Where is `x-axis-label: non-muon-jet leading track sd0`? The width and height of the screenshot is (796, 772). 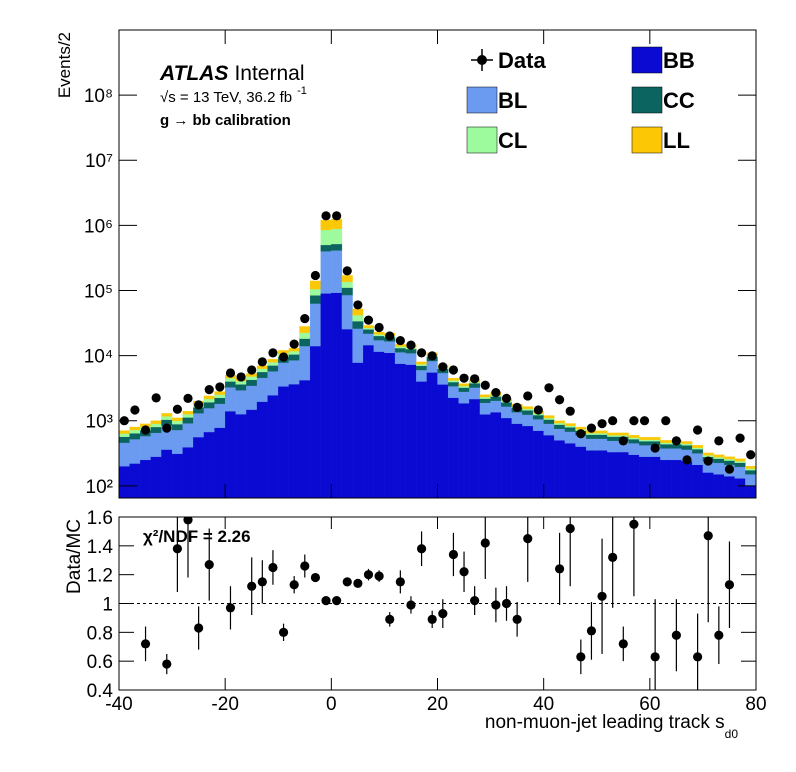
x-axis-label: non-muon-jet leading track sd0 is located at coordinates (611, 726).